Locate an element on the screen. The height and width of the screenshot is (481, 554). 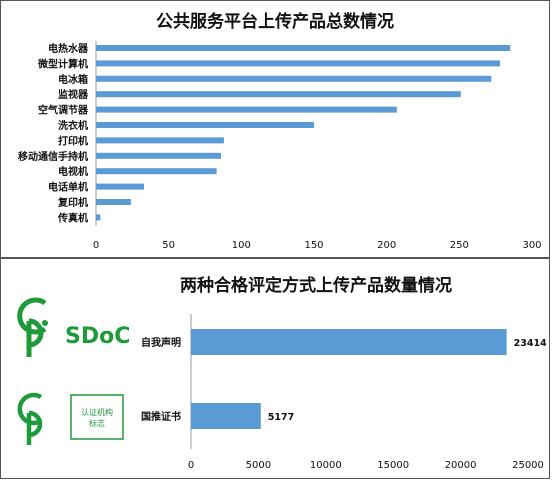
top-category-label: 空气调节器 is located at coordinates (63, 110).